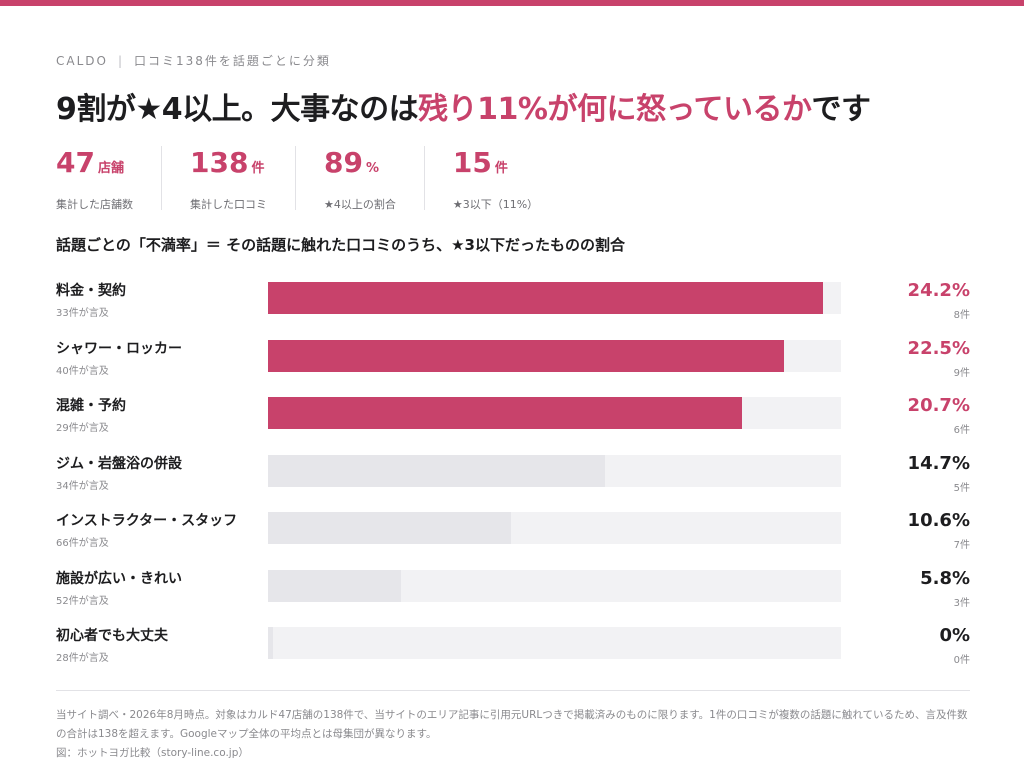  What do you see at coordinates (938, 463) in the screenshot?
I see `bar-value-label: 14.7%` at bounding box center [938, 463].